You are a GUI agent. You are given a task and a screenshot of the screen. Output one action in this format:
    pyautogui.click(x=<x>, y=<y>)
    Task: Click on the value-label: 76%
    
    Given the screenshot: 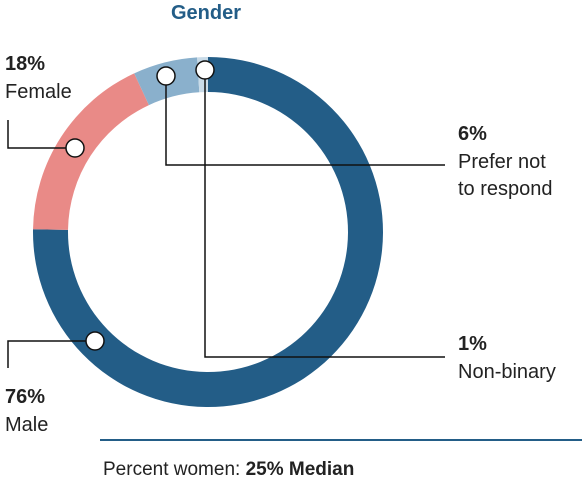 What is the action you would take?
    pyautogui.click(x=25, y=397)
    